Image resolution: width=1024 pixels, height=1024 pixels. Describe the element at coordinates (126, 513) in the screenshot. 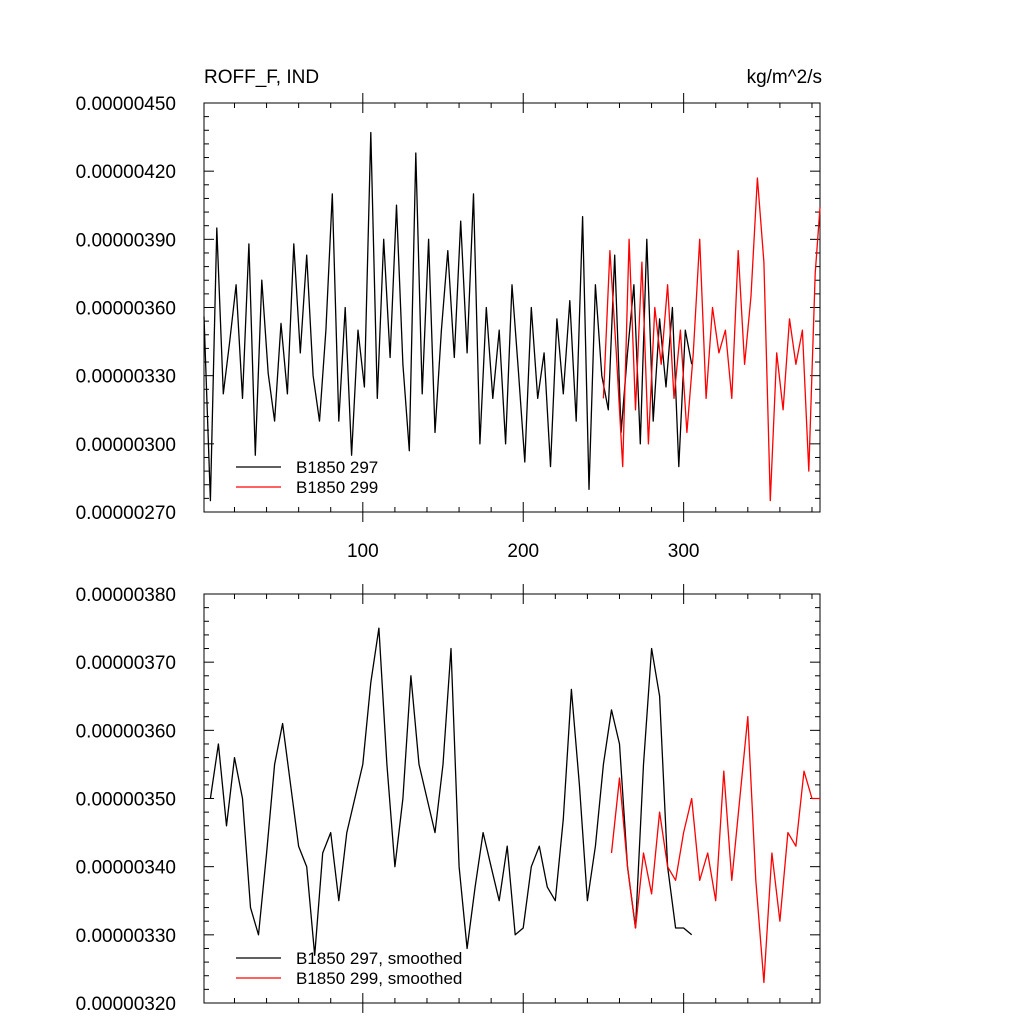

I see `y-tick-label: 0.00000270` at that location.